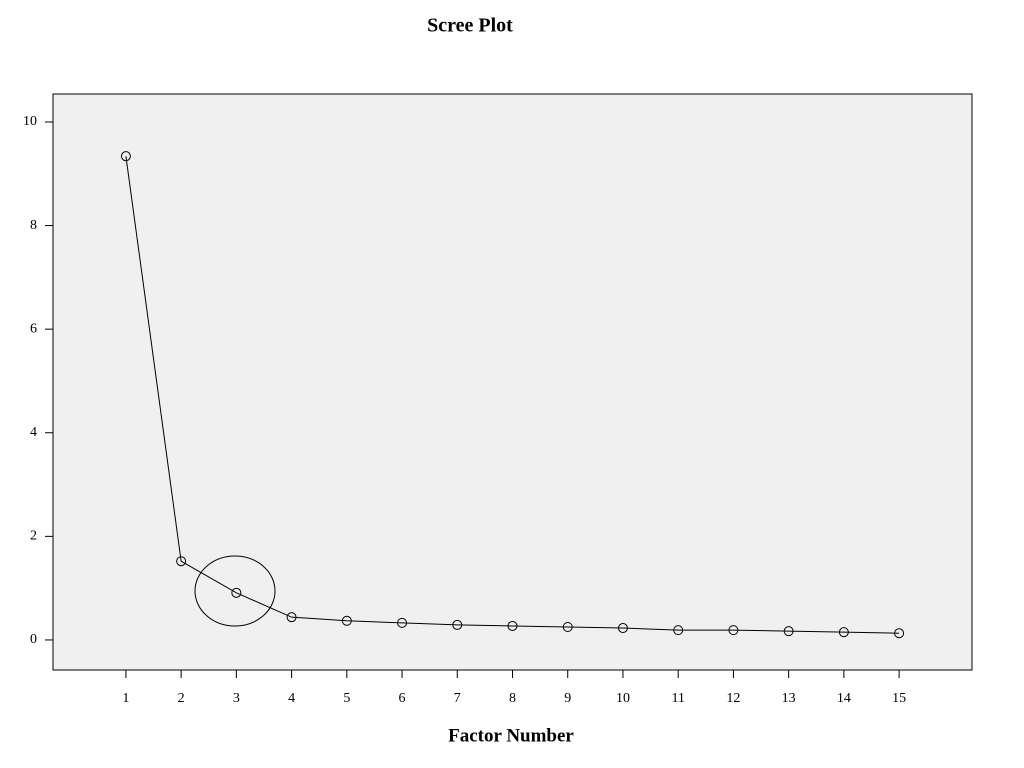  Describe the element at coordinates (511, 735) in the screenshot. I see `x-axis-label: Factor Number` at that location.